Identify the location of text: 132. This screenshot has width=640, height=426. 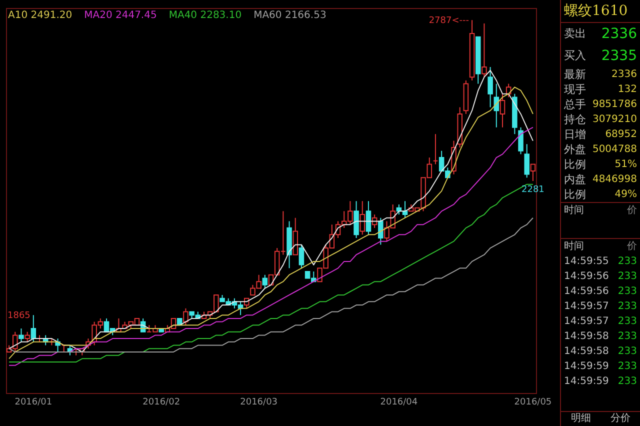
(627, 90).